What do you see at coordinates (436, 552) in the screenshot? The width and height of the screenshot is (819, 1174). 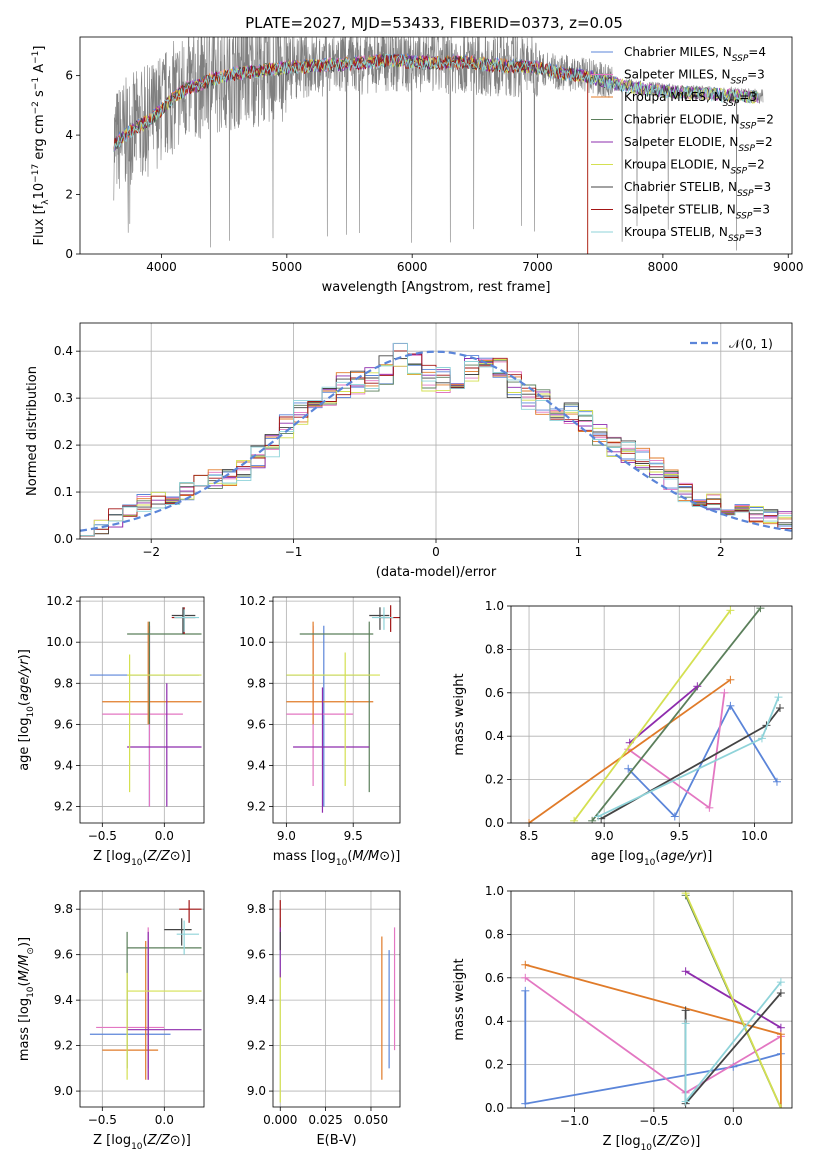 I see `x-tick-label: 0` at bounding box center [436, 552].